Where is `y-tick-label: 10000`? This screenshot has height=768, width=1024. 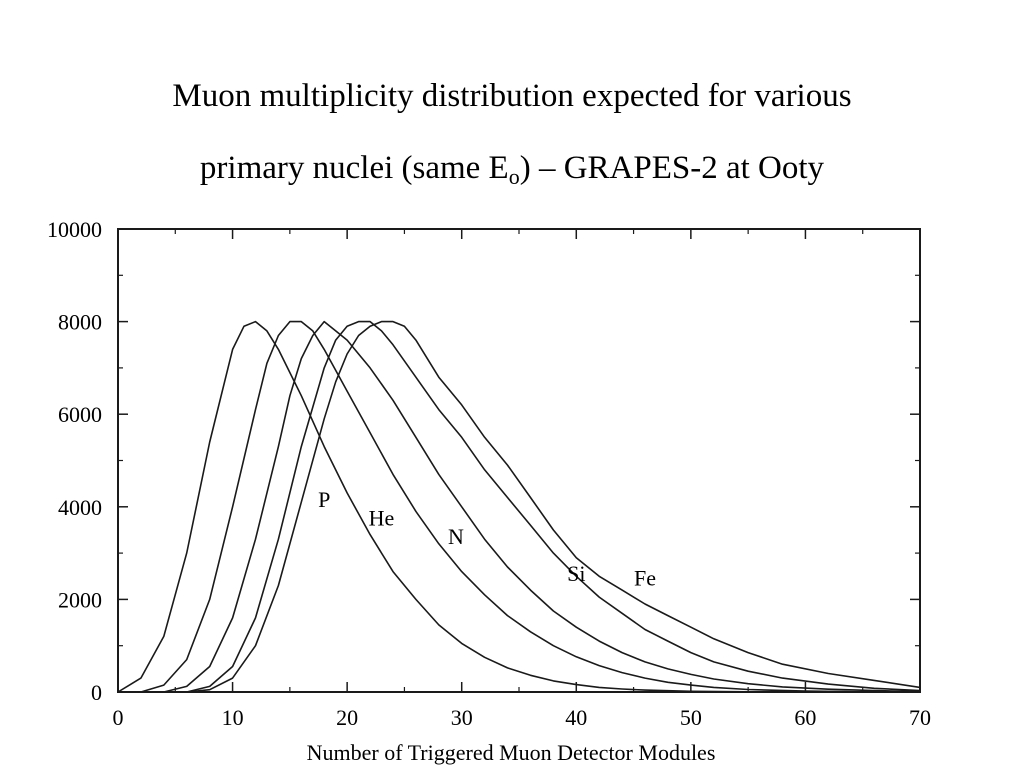 y-tick-label: 10000 is located at coordinates (74, 229).